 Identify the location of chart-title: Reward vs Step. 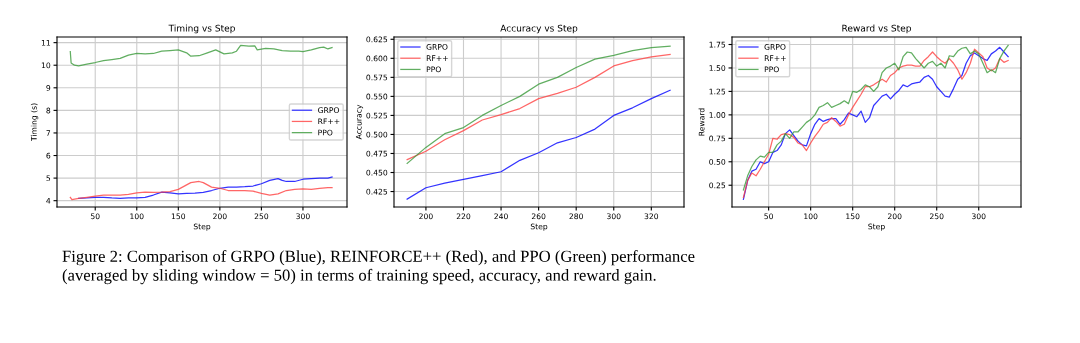
(876, 29).